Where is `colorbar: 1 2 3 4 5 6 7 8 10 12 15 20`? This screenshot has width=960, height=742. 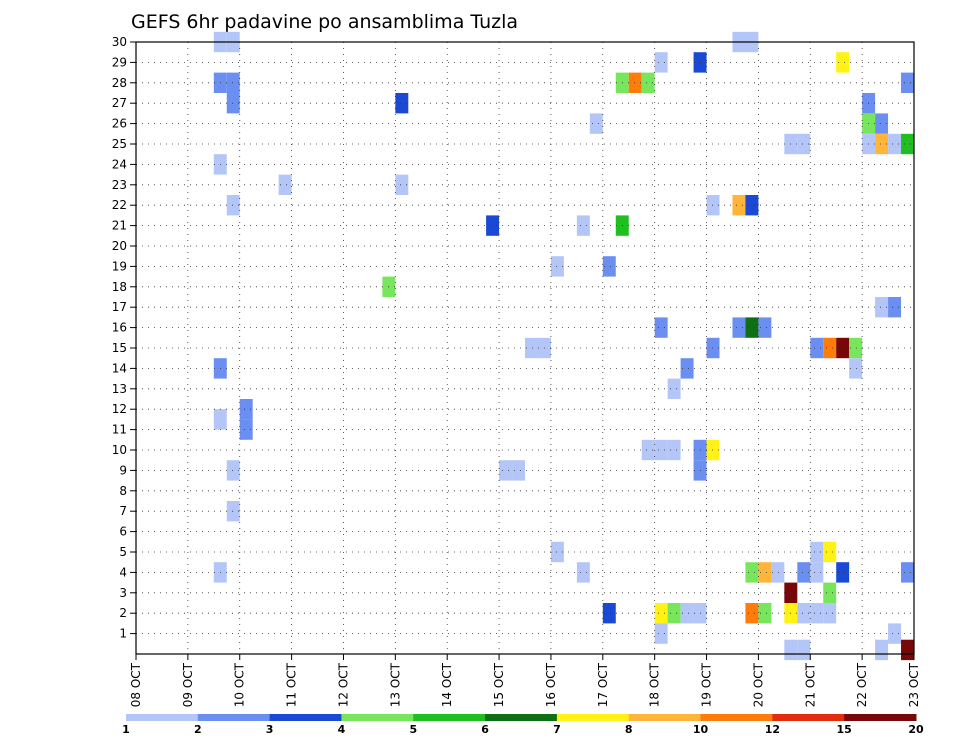 colorbar: 1 2 3 4 5 6 7 8 10 12 15 20 is located at coordinates (523, 725).